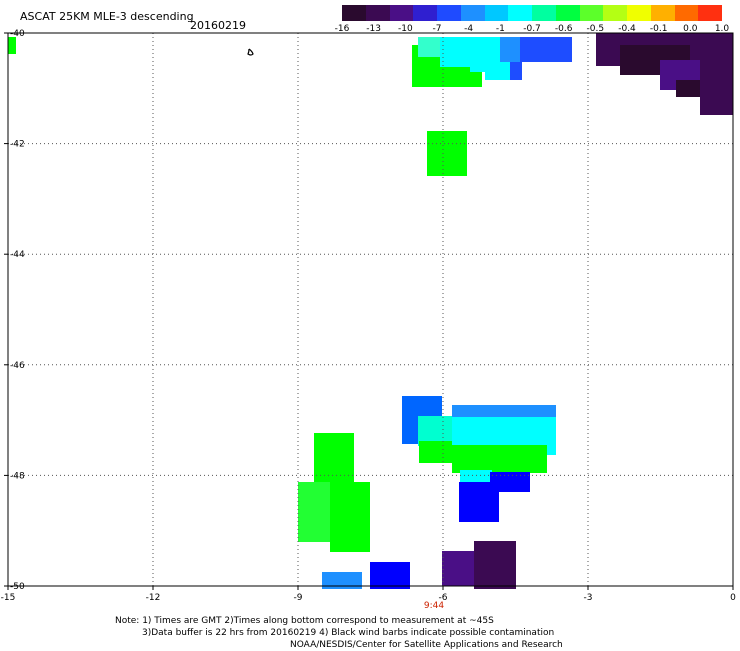 Image resolution: width=740 pixels, height=651 pixels. What do you see at coordinates (374, 29) in the screenshot?
I see `color-scale-label: -13` at bounding box center [374, 29].